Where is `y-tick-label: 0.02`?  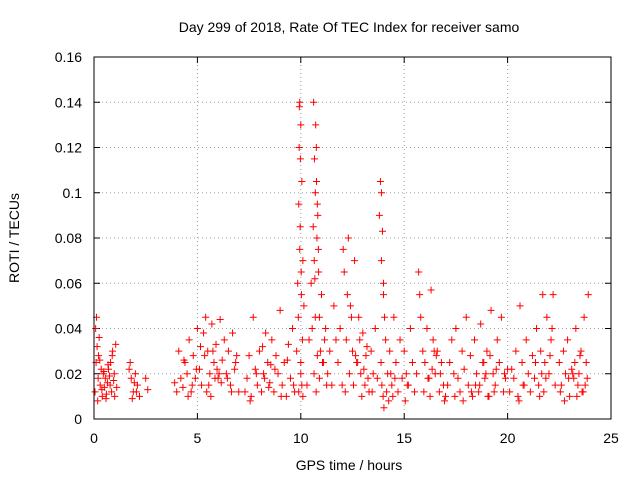 y-tick-label: 0.02 is located at coordinates (68, 374).